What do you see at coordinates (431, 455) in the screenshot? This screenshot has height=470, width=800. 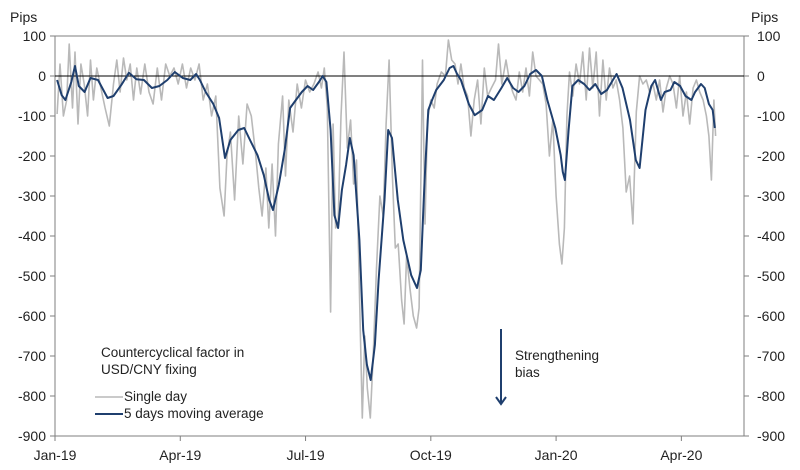 I see `x-tick-label: Oct-19` at bounding box center [431, 455].